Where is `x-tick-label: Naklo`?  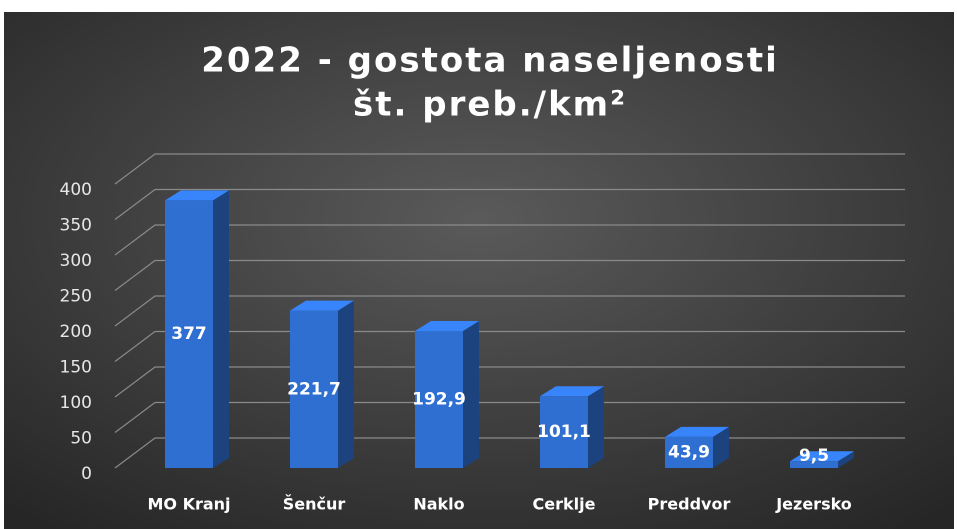
x-tick-label: Naklo is located at coordinates (438, 504).